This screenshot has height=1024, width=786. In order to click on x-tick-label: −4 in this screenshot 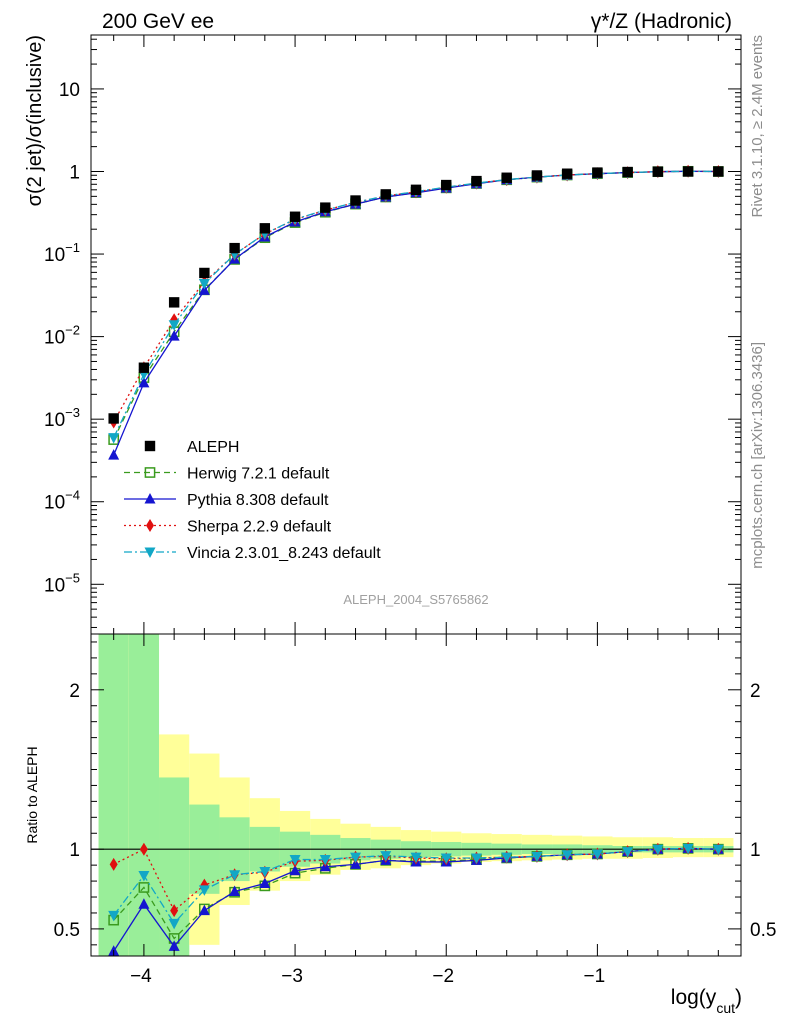, I will do `click(141, 976)`.